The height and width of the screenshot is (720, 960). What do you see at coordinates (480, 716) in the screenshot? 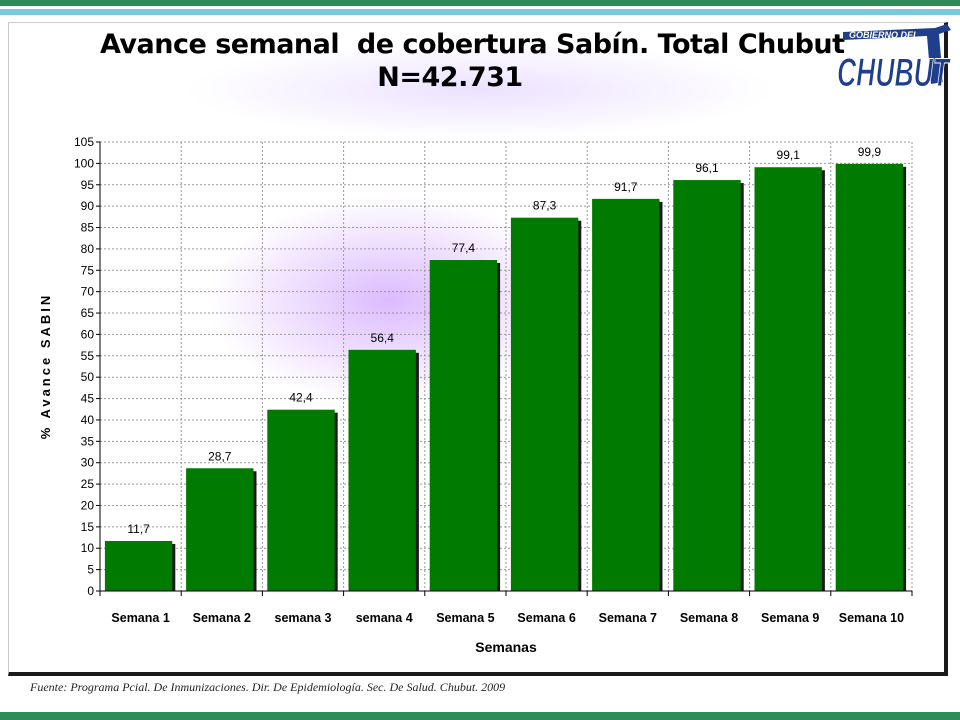
I see `bottom-decorative-stripe` at bounding box center [480, 716].